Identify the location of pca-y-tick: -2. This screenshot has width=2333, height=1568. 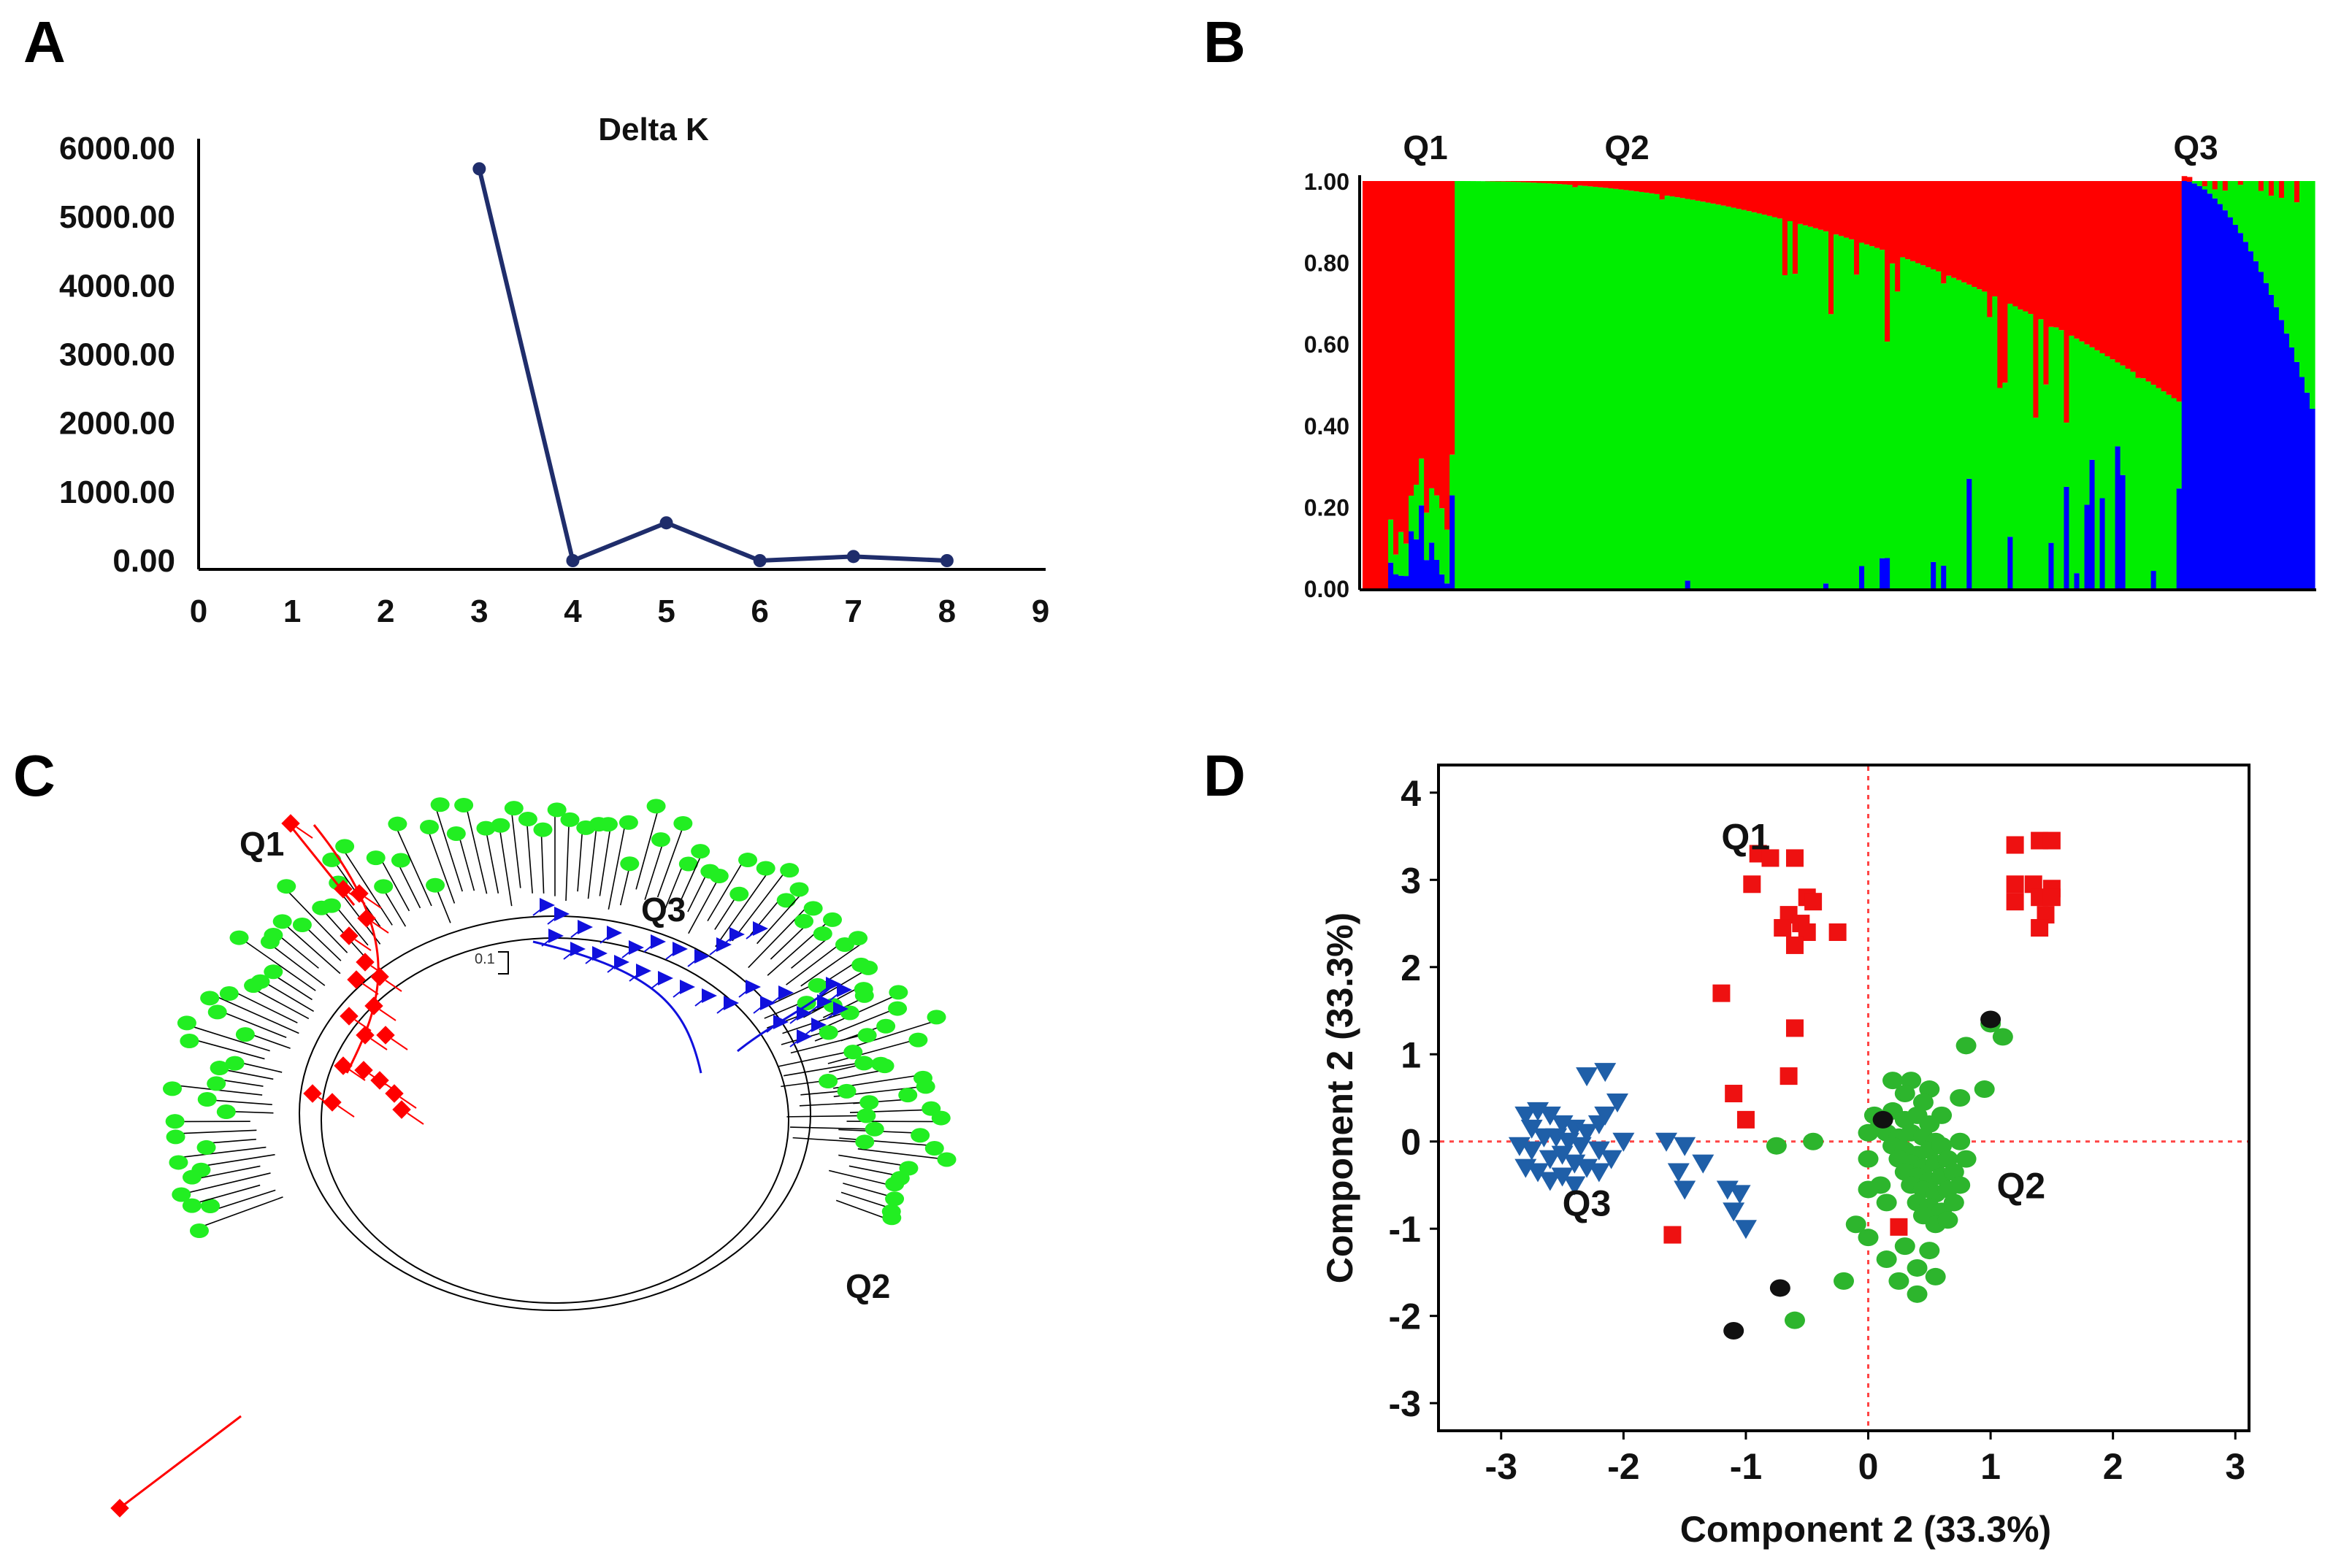
(1405, 1316).